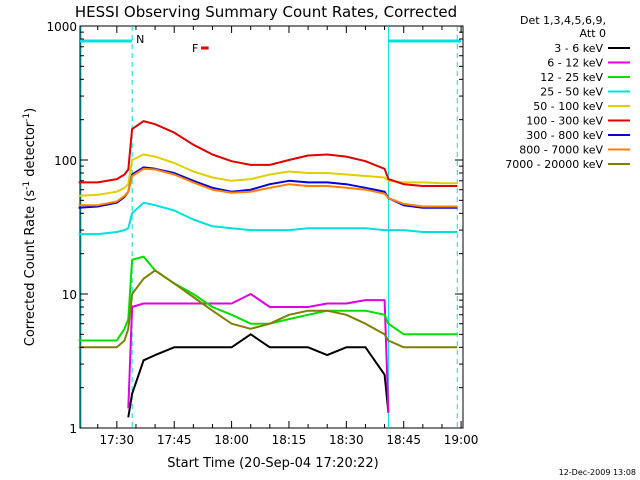 Image resolution: width=640 pixels, height=480 pixels. What do you see at coordinates (272, 463) in the screenshot?
I see `x-axis-label: Start Time (20-Sep-04 17:20:22)` at bounding box center [272, 463].